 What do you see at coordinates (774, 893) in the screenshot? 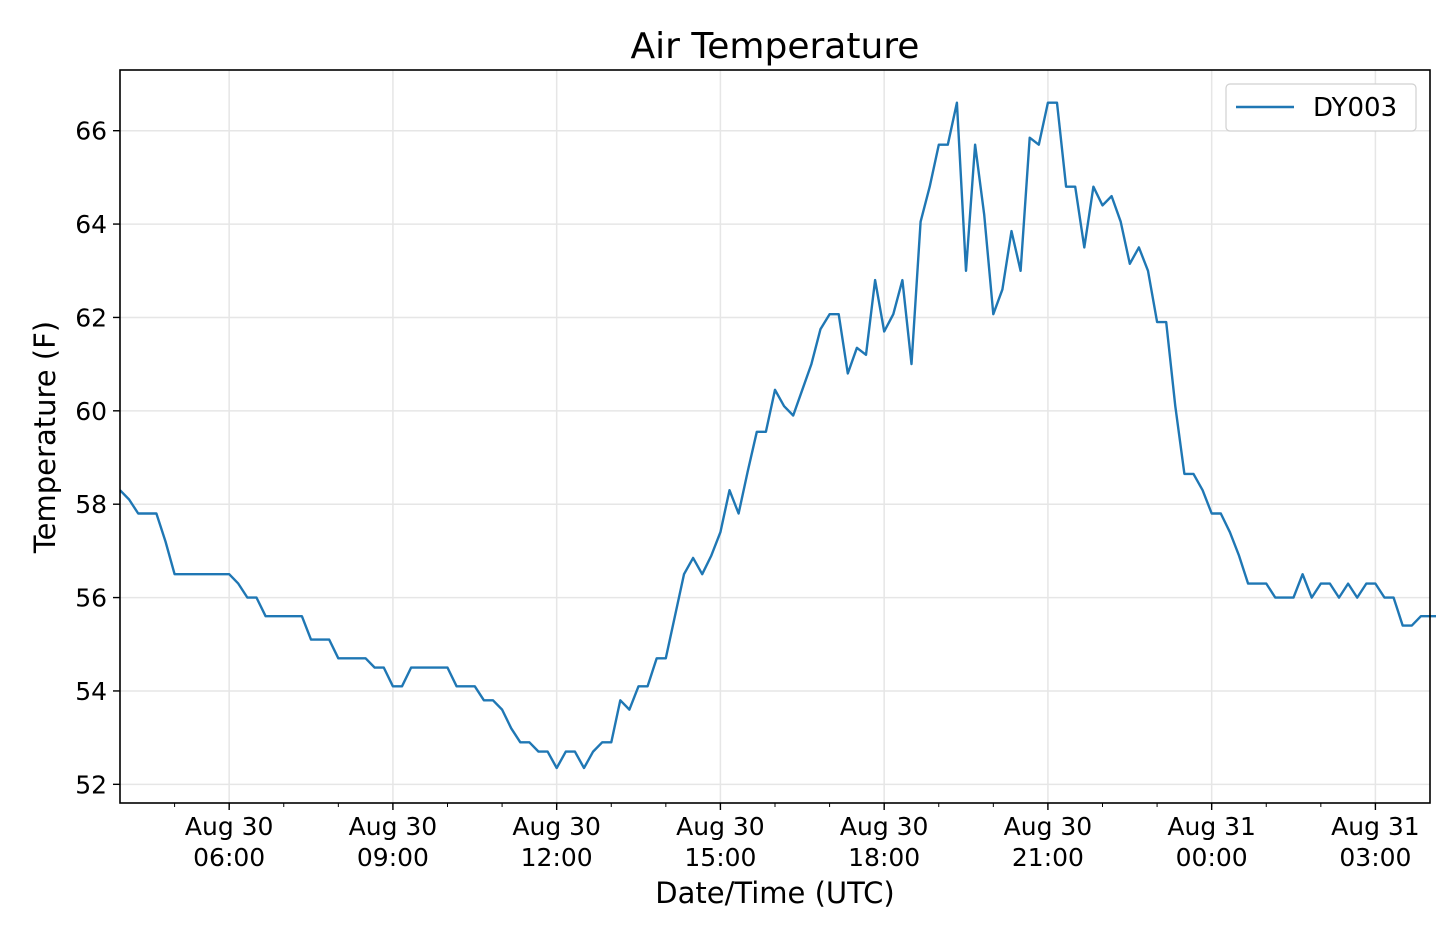
I see `x-axis-label: Date/Time (UTC)` at bounding box center [774, 893].